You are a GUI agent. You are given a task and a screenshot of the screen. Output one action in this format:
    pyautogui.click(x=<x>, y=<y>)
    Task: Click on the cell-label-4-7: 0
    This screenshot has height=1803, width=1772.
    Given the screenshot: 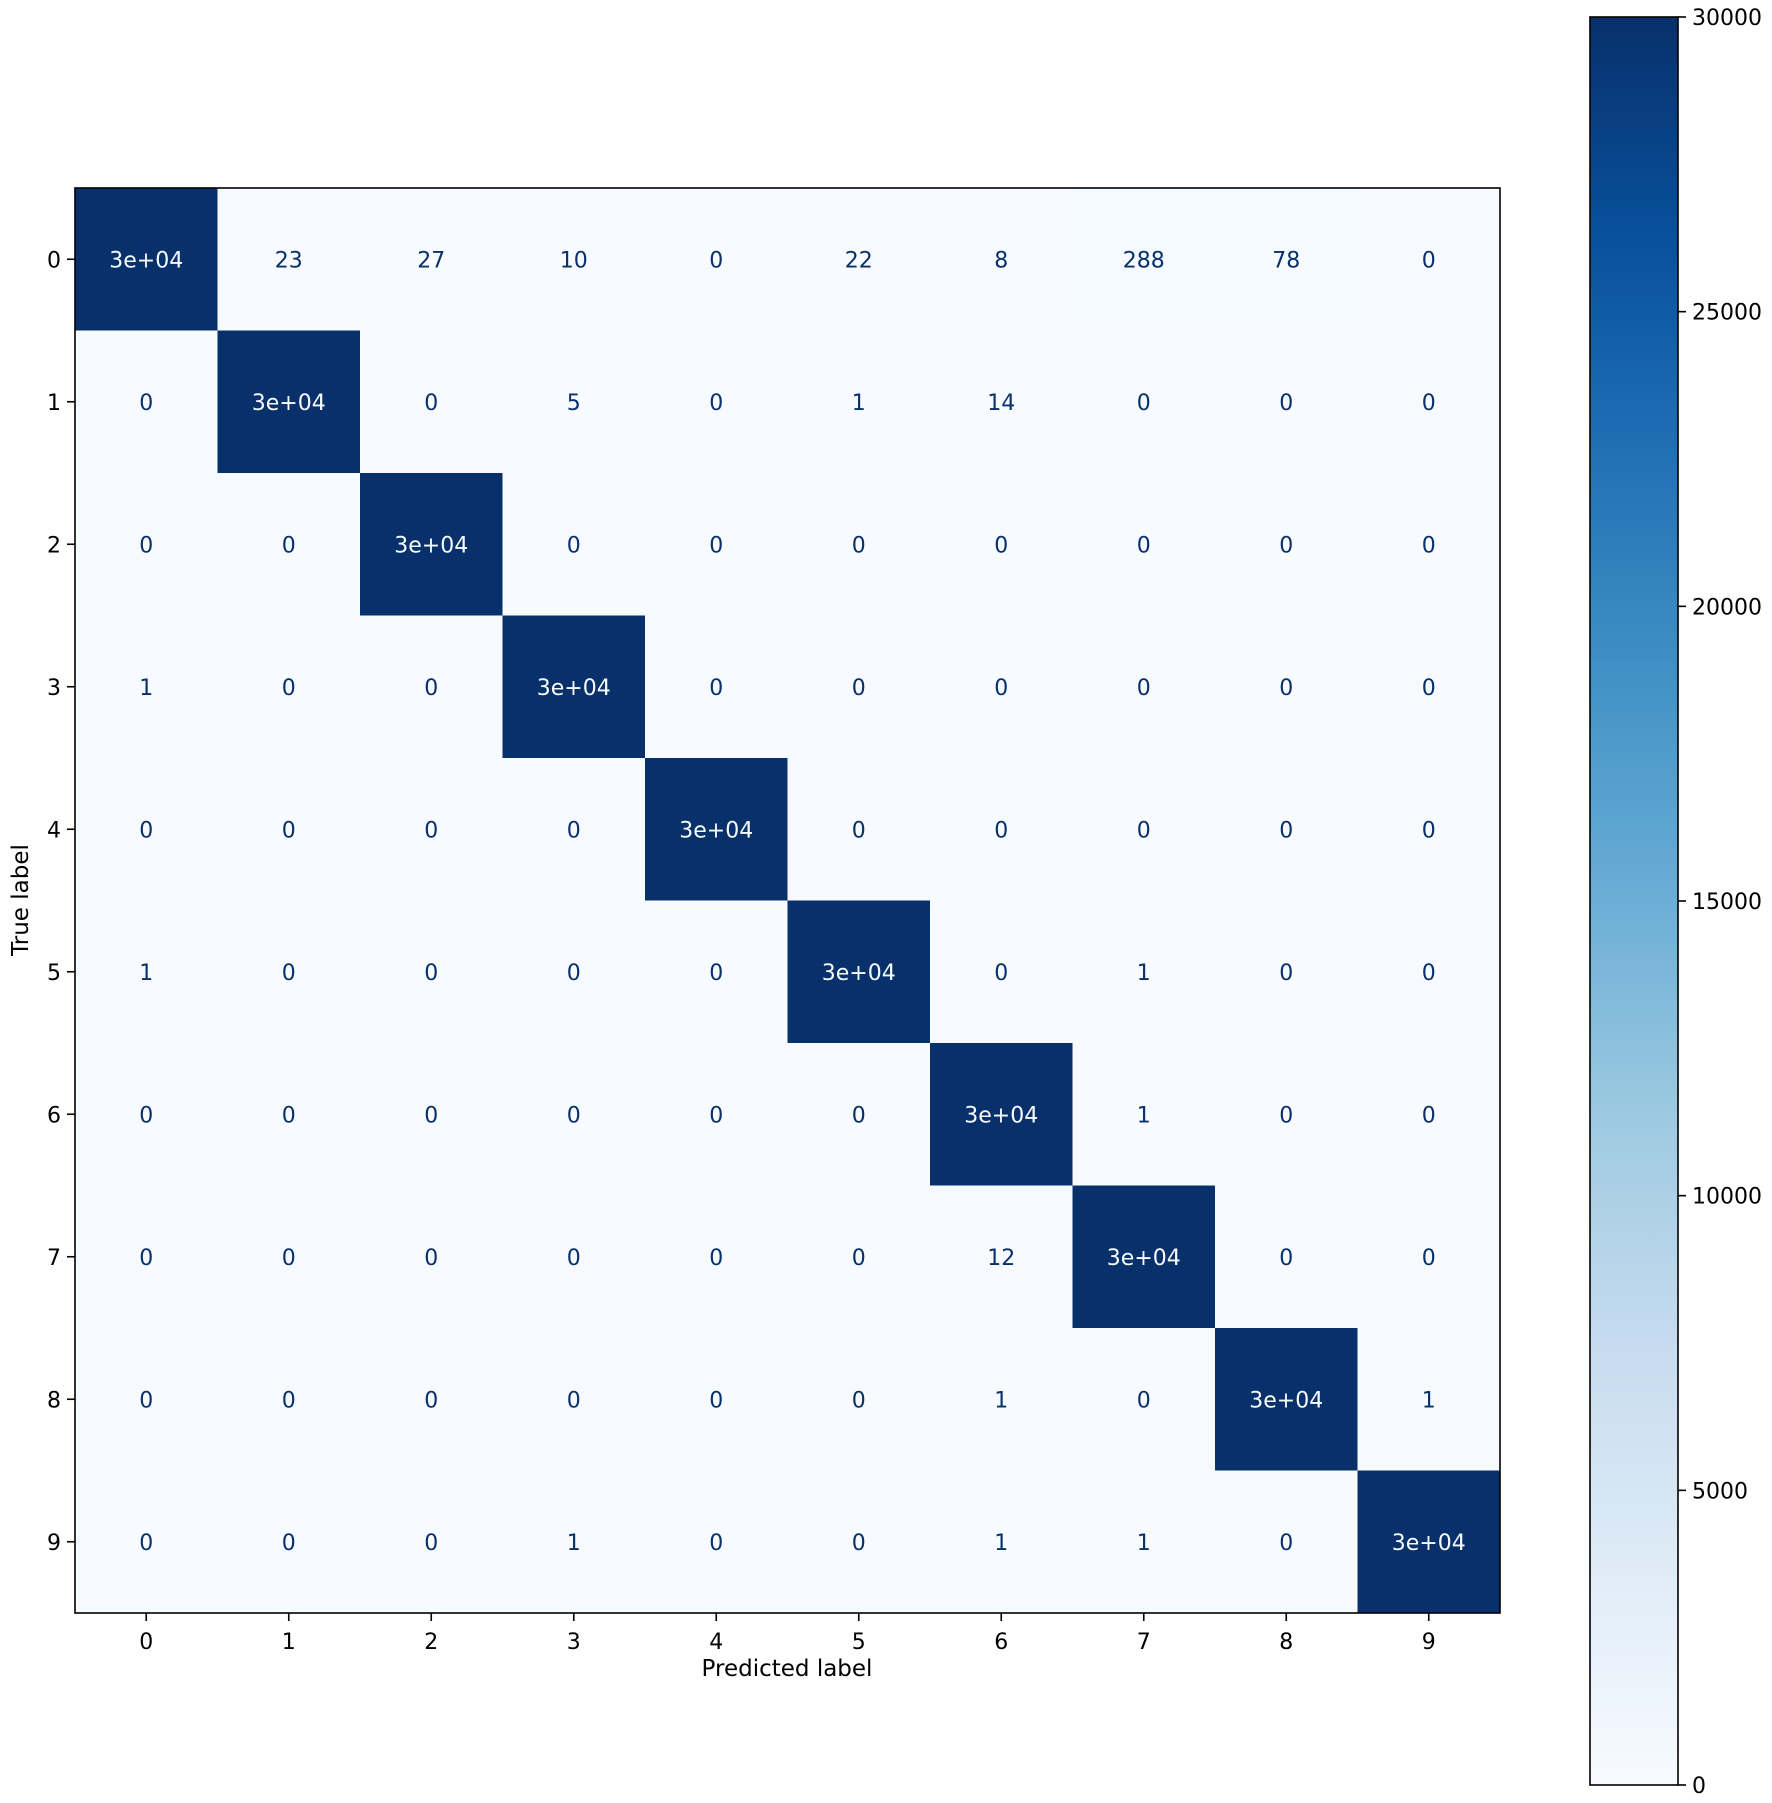 What is the action you would take?
    pyautogui.click(x=1144, y=830)
    